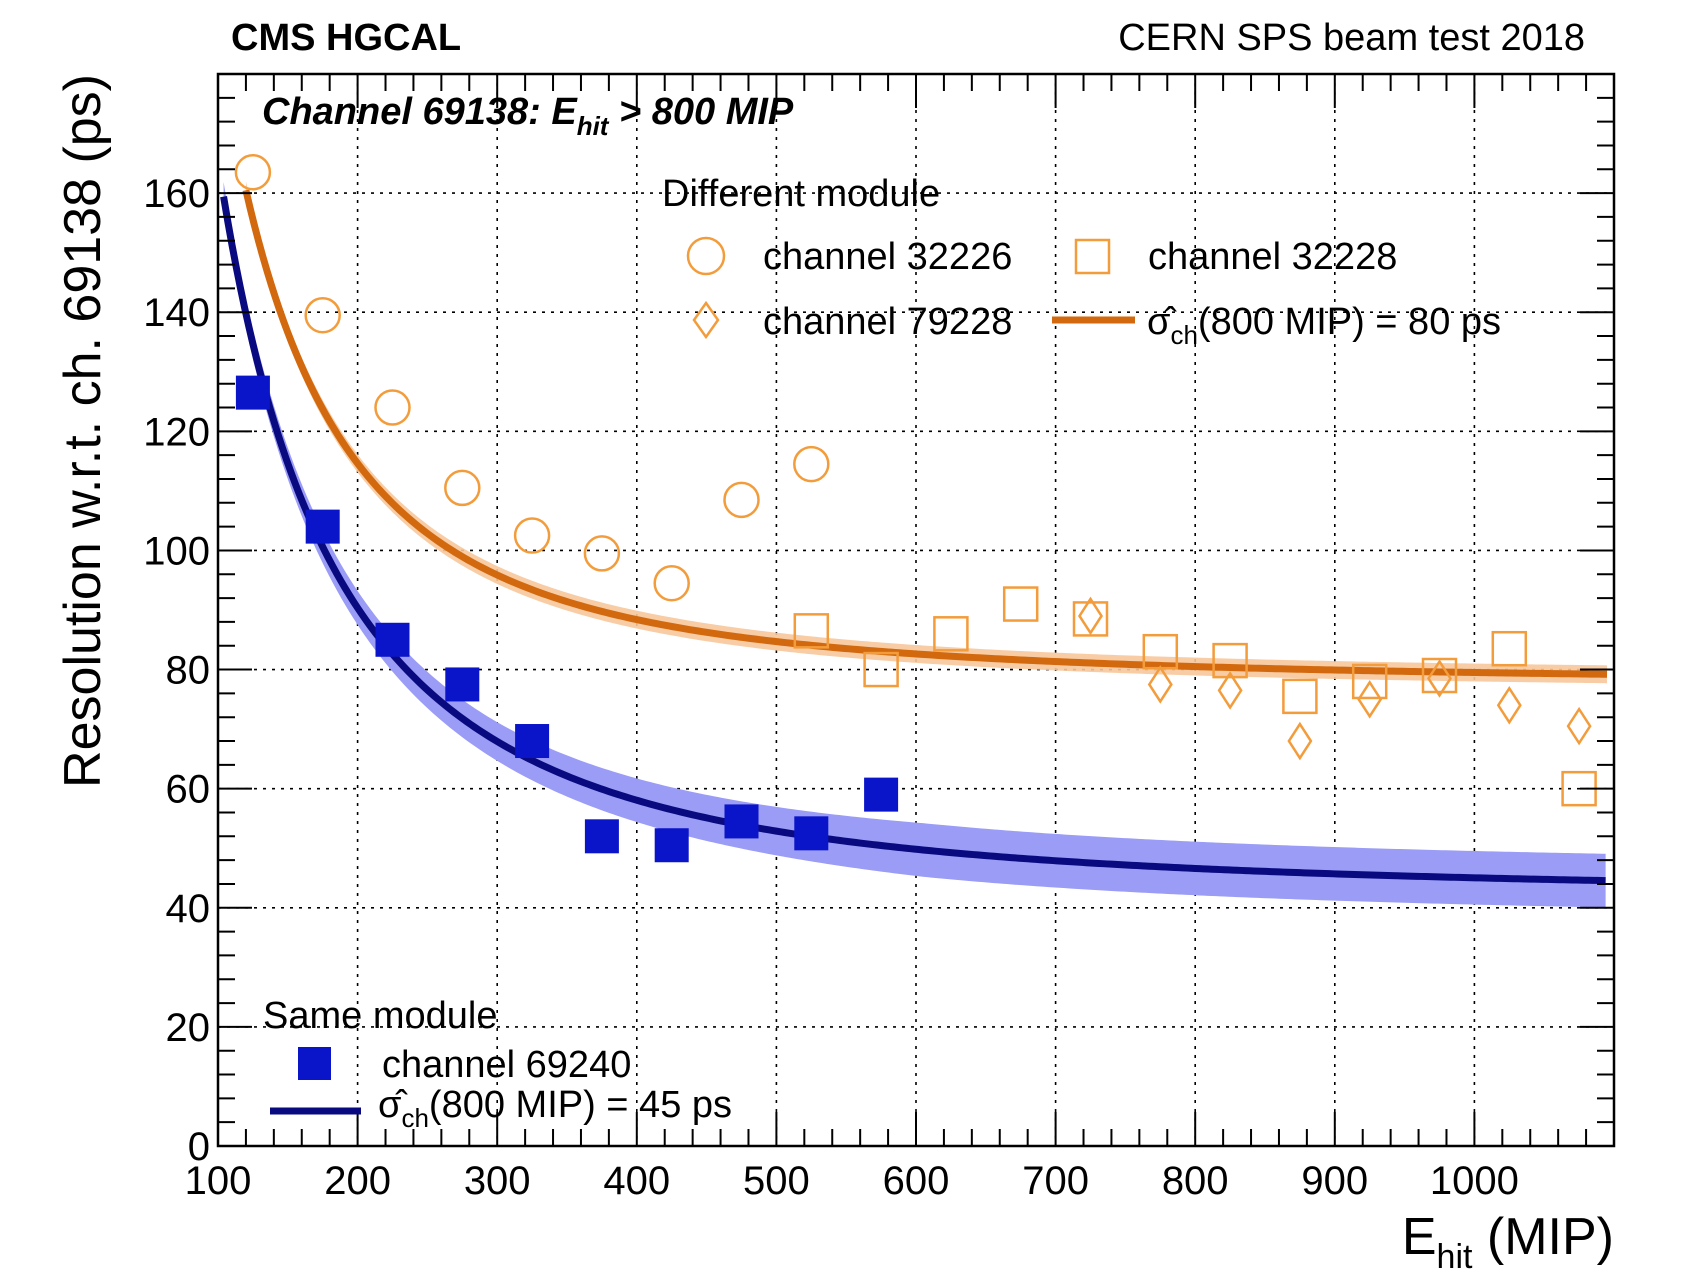 The width and height of the screenshot is (1694, 1270). Describe the element at coordinates (176, 194) in the screenshot. I see `y-tick-label-160: 160` at that location.